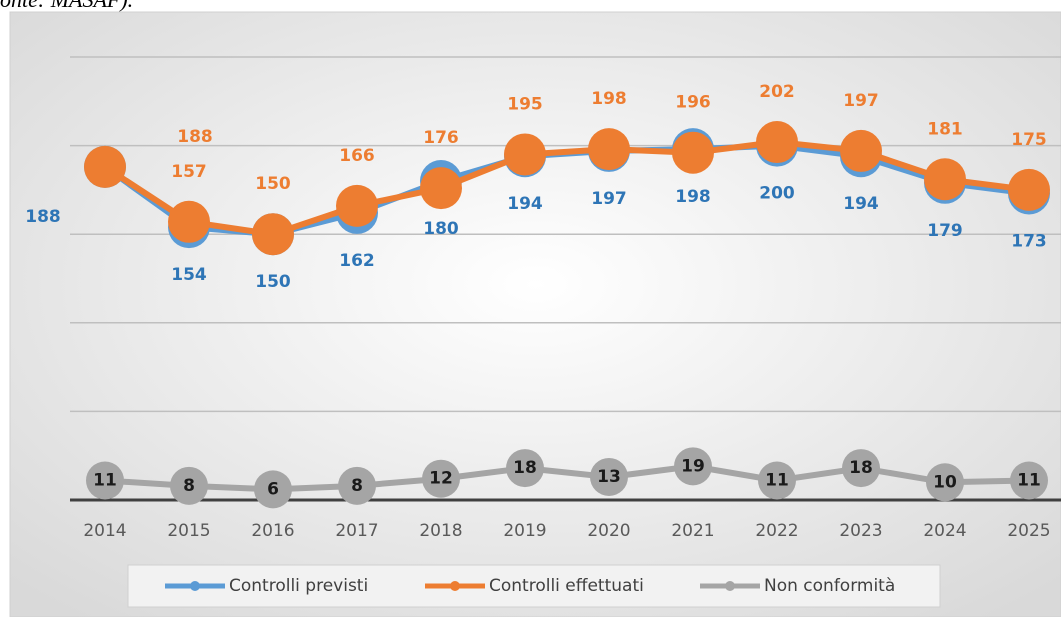  Describe the element at coordinates (608, 531) in the screenshot. I see `x-tick-label: 2020` at that location.